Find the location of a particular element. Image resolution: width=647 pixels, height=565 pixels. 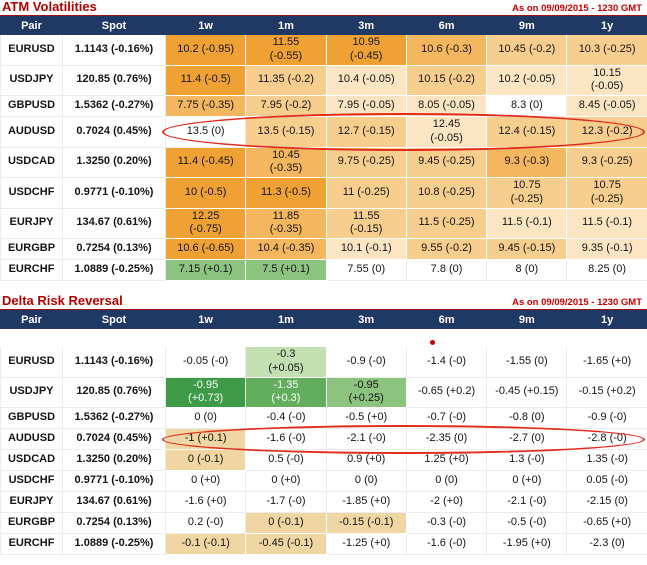

value-cell: 11.3 (-0.5) is located at coordinates (286, 193).